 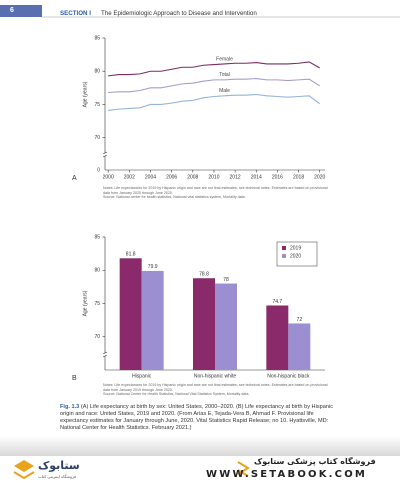 I want to click on page-number-box, so click(x=21, y=11).